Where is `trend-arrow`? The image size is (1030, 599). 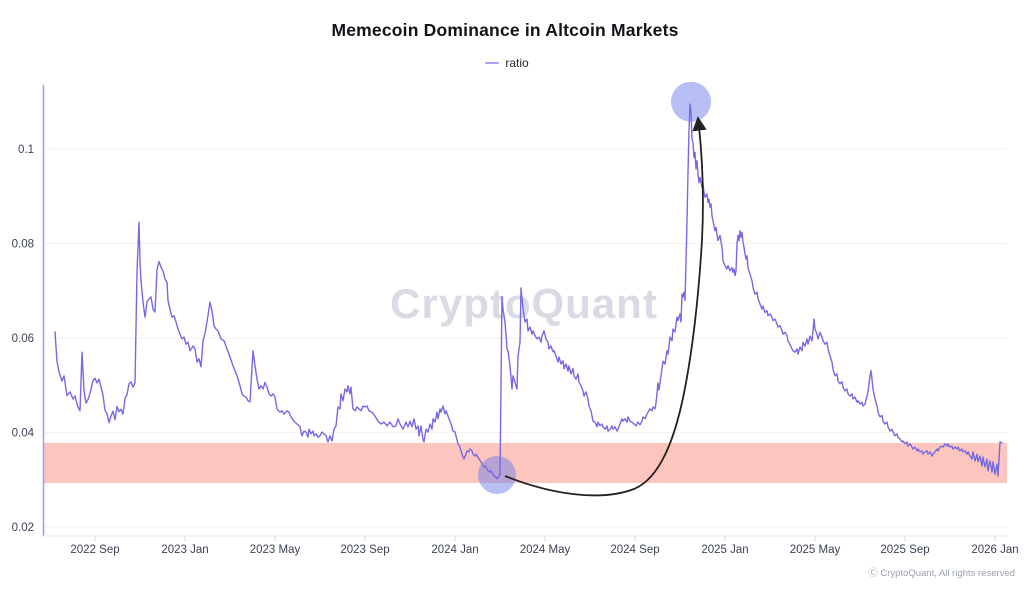
trend-arrow is located at coordinates (605, 306).